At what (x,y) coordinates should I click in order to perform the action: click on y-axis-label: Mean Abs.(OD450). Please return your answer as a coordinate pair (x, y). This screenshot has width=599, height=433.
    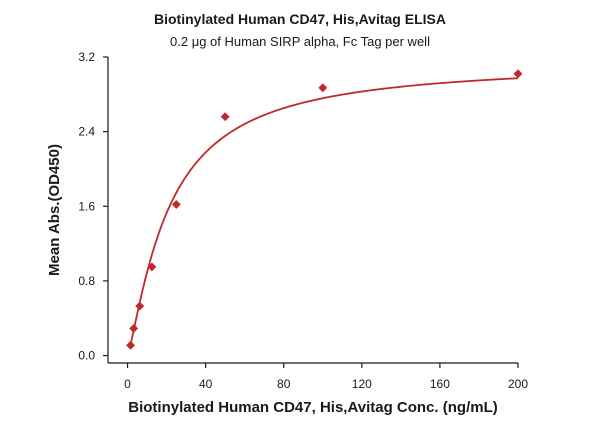
    Looking at the image, I should click on (54, 210).